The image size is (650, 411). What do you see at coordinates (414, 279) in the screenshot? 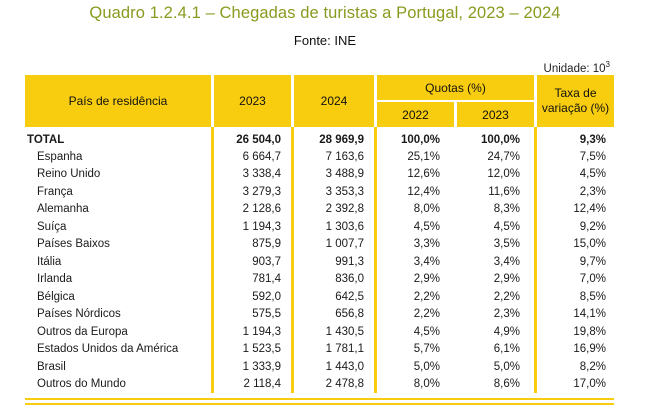
I see `quota-2022: 2,9%` at bounding box center [414, 279].